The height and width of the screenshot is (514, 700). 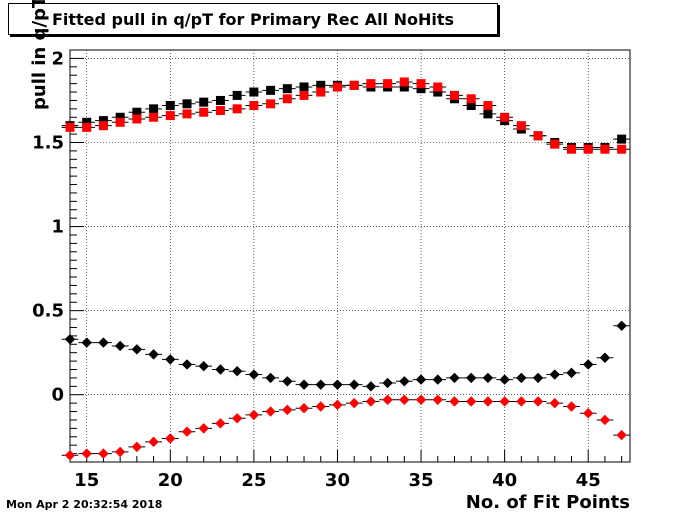 What do you see at coordinates (57, 227) in the screenshot?
I see `y-tick-label: 1` at bounding box center [57, 227].